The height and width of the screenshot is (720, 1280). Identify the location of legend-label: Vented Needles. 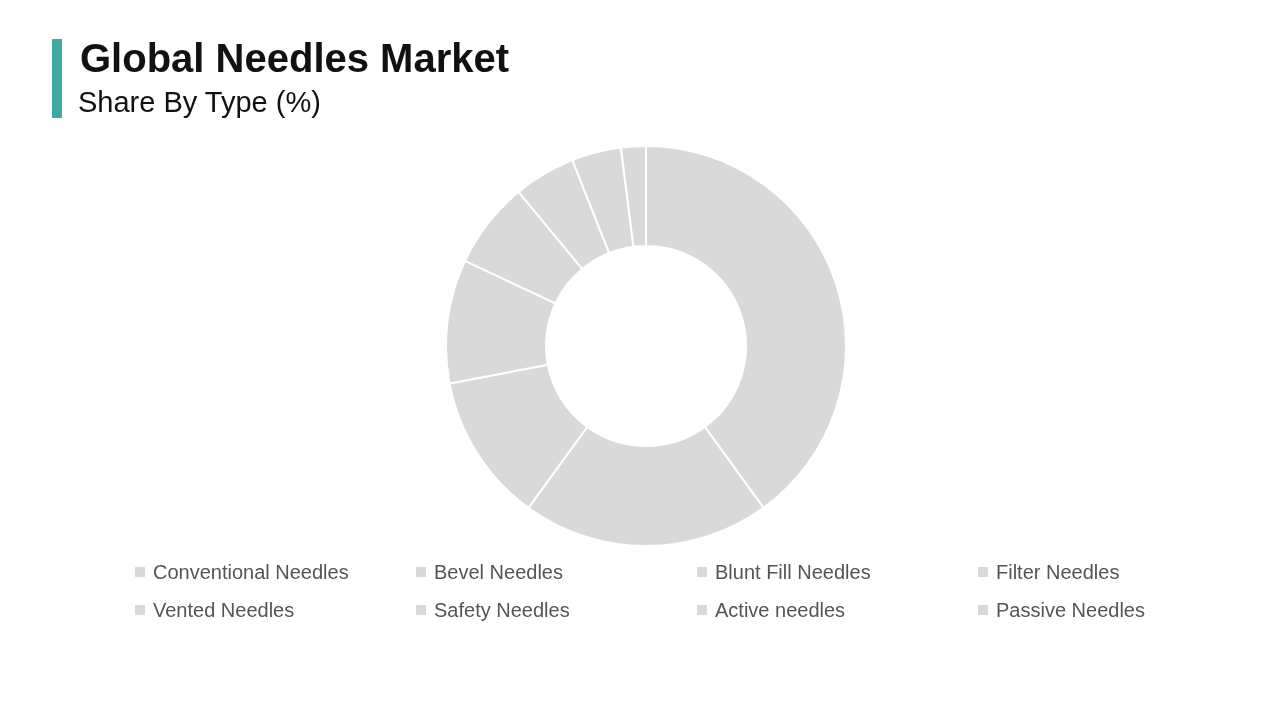
(224, 610).